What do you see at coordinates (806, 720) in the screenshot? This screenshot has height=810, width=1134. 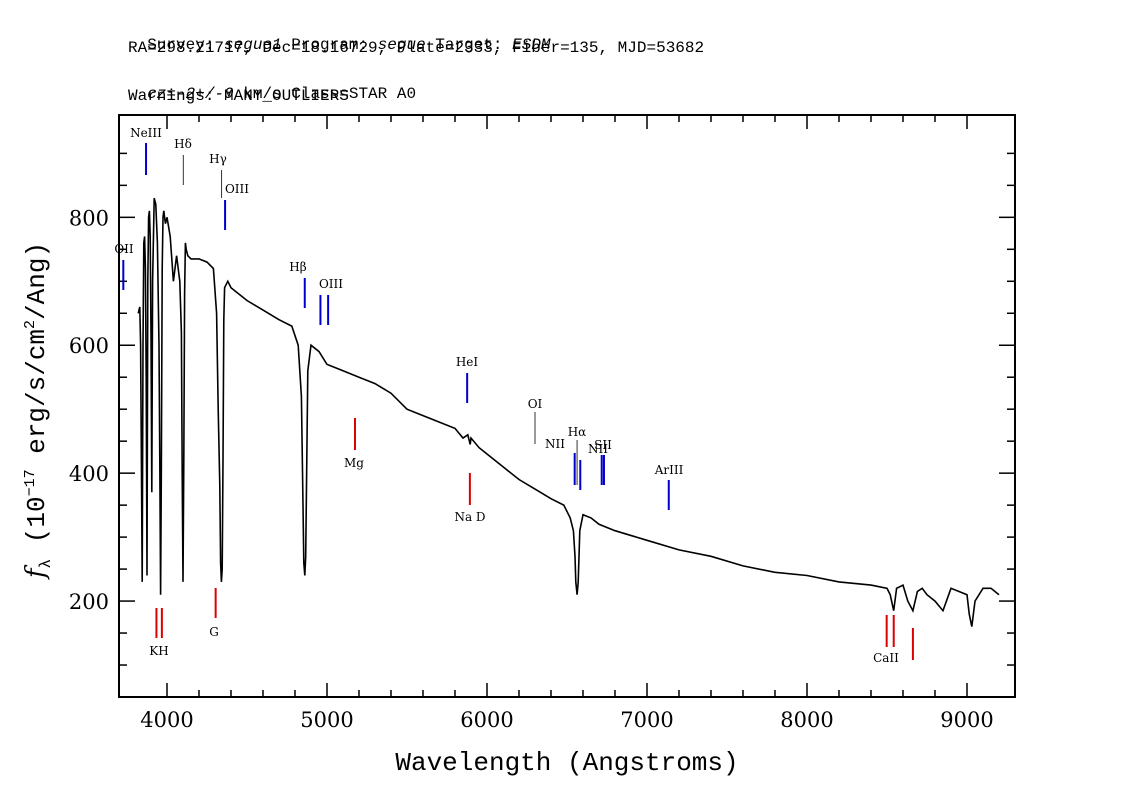 I see `x-tick-label: 8000` at bounding box center [806, 720].